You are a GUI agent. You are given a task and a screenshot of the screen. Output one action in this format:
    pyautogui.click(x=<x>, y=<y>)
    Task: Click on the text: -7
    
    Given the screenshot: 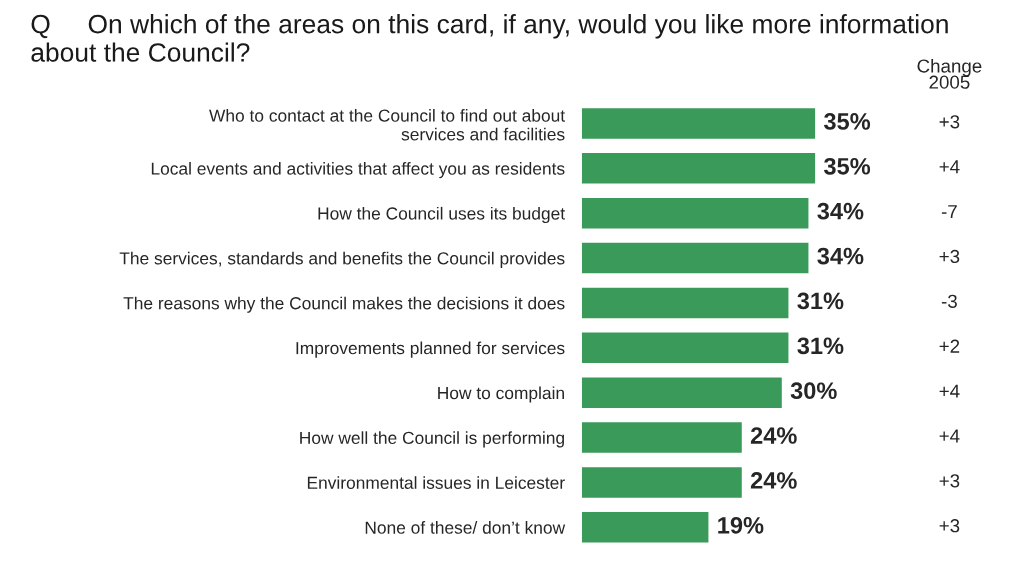 What is the action you would take?
    pyautogui.click(x=949, y=212)
    